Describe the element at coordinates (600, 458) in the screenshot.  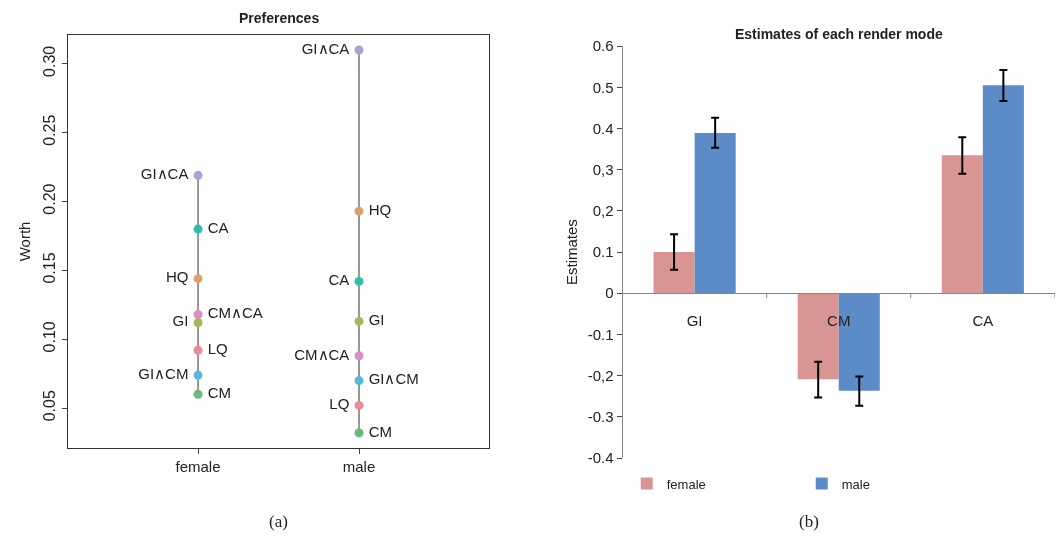
I see `y-tick-label: -0.4` at that location.